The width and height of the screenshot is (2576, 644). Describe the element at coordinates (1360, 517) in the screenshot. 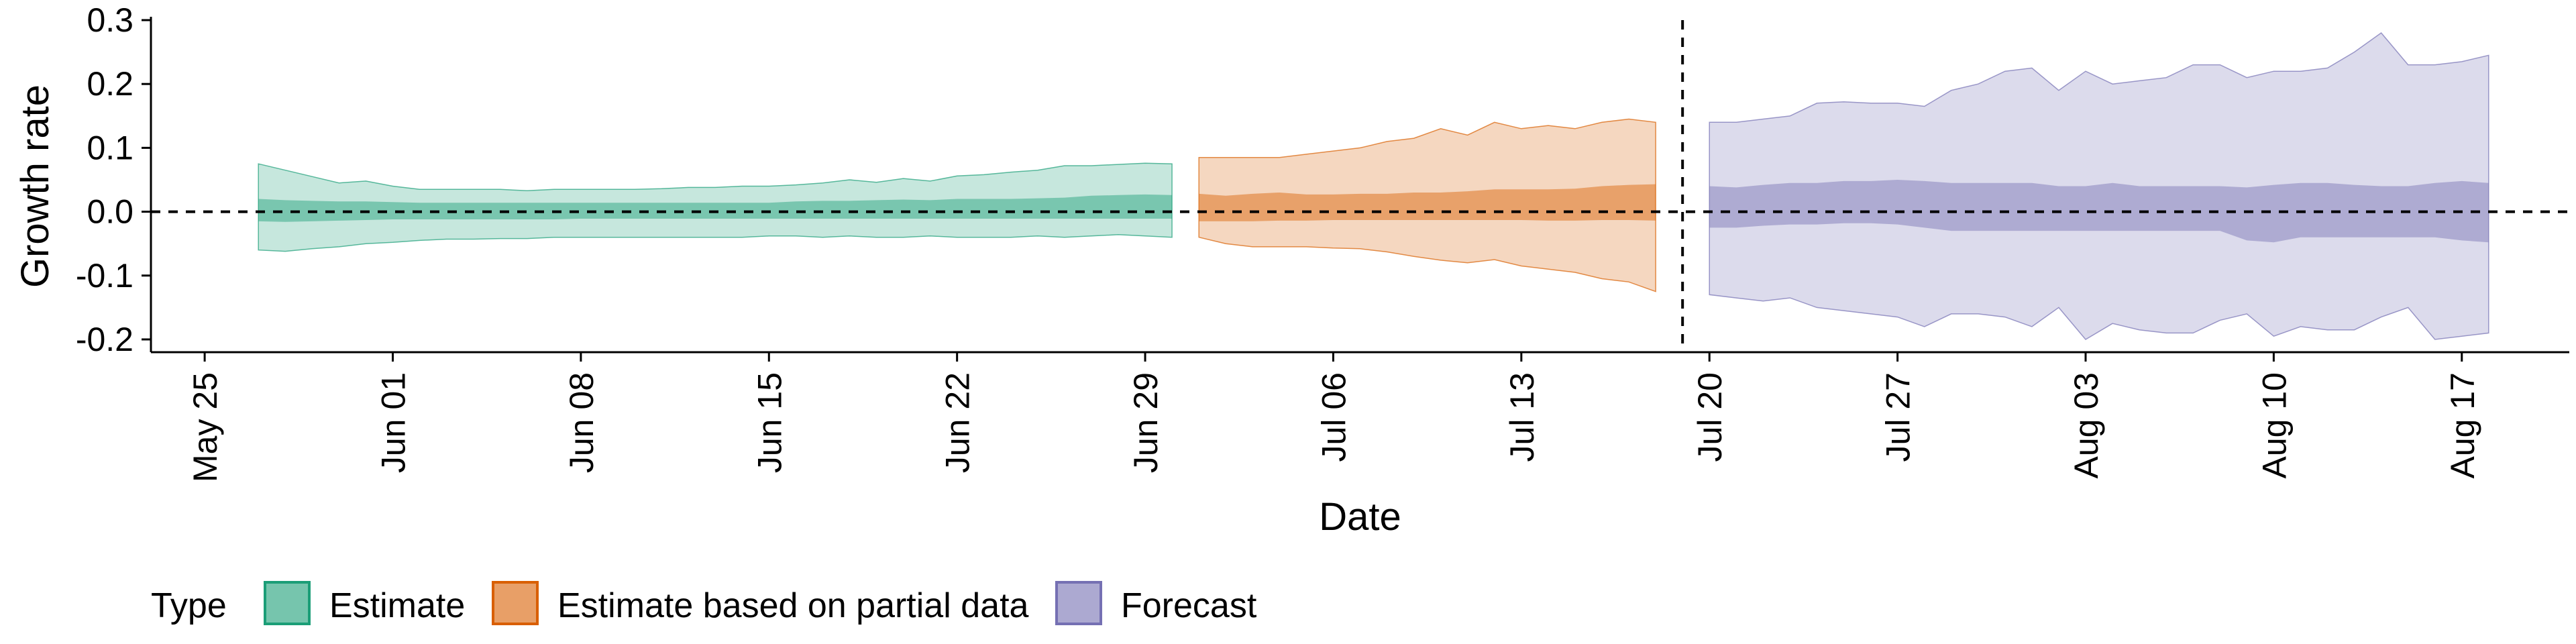

I see `x-axis-title: Date` at that location.